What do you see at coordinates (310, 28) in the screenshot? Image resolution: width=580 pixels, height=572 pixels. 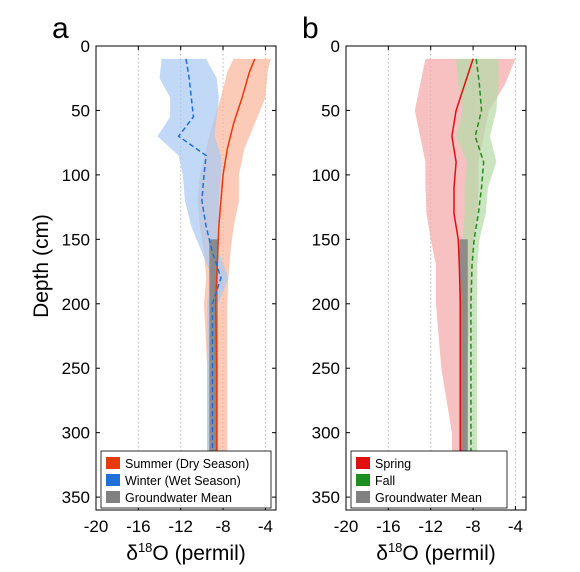 I see `panel-letter: b` at bounding box center [310, 28].